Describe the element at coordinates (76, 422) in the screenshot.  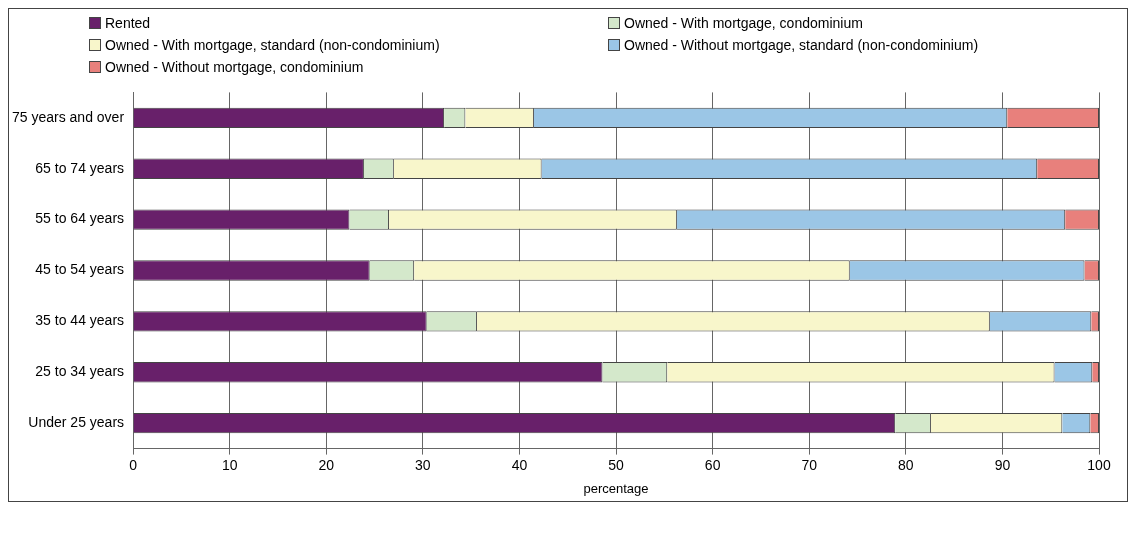
I see `y-tick-label: Under 25 years` at that location.